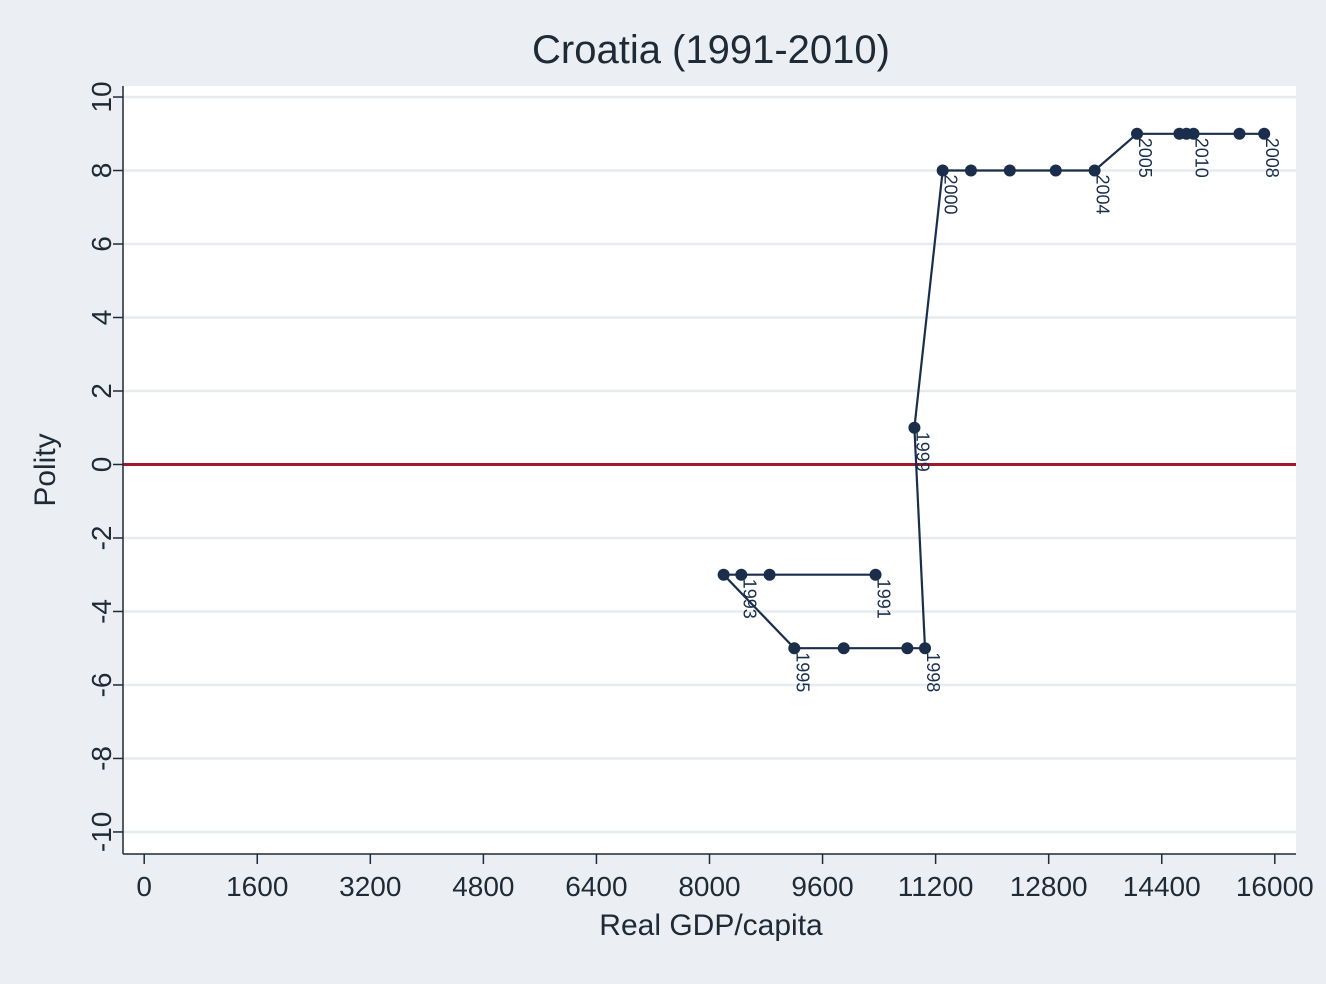 This screenshot has height=984, width=1326. I want to click on point-label-1993: 1993, so click(749, 599).